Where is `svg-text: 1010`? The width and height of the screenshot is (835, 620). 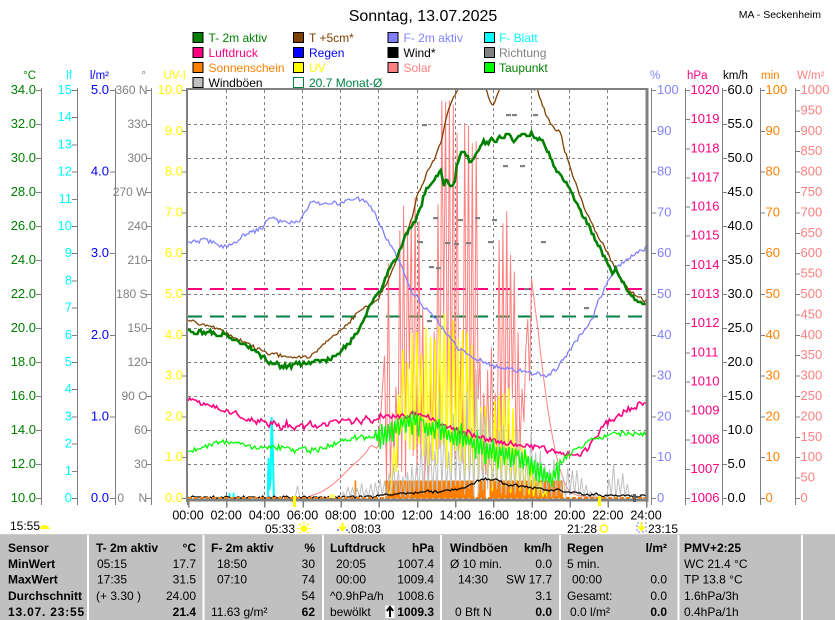
svg-text: 1010 is located at coordinates (705, 380).